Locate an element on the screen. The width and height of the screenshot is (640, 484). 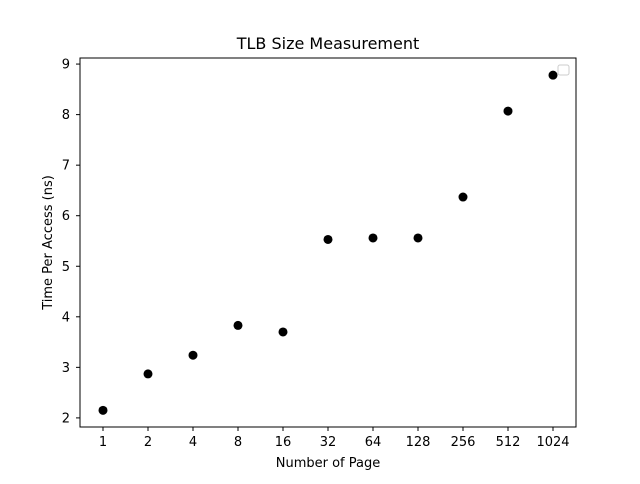
y-tick-label: 5 is located at coordinates (66, 267).